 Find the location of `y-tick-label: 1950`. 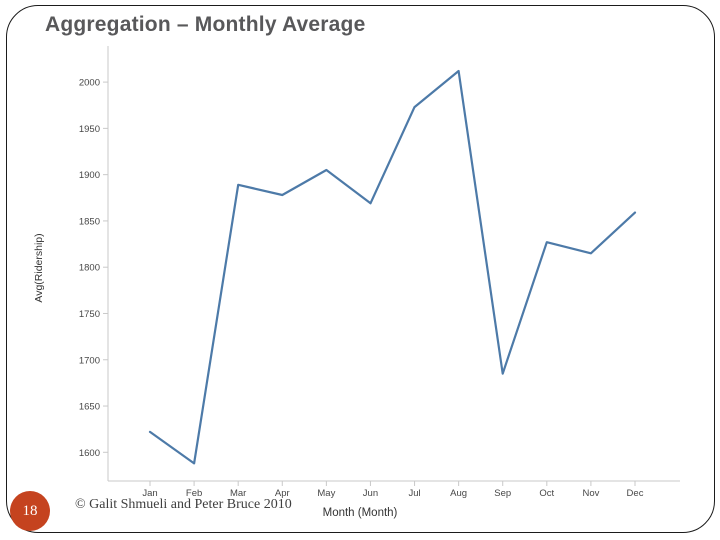

y-tick-label: 1950 is located at coordinates (89, 129).